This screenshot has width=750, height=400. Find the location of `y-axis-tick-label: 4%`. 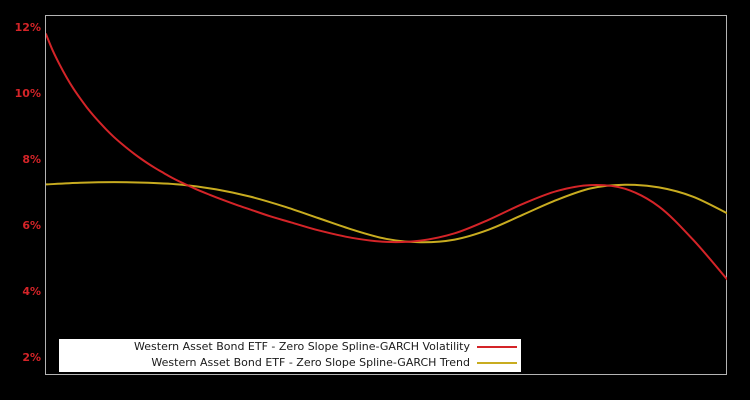

y-axis-tick-label: 4% is located at coordinates (31, 292).